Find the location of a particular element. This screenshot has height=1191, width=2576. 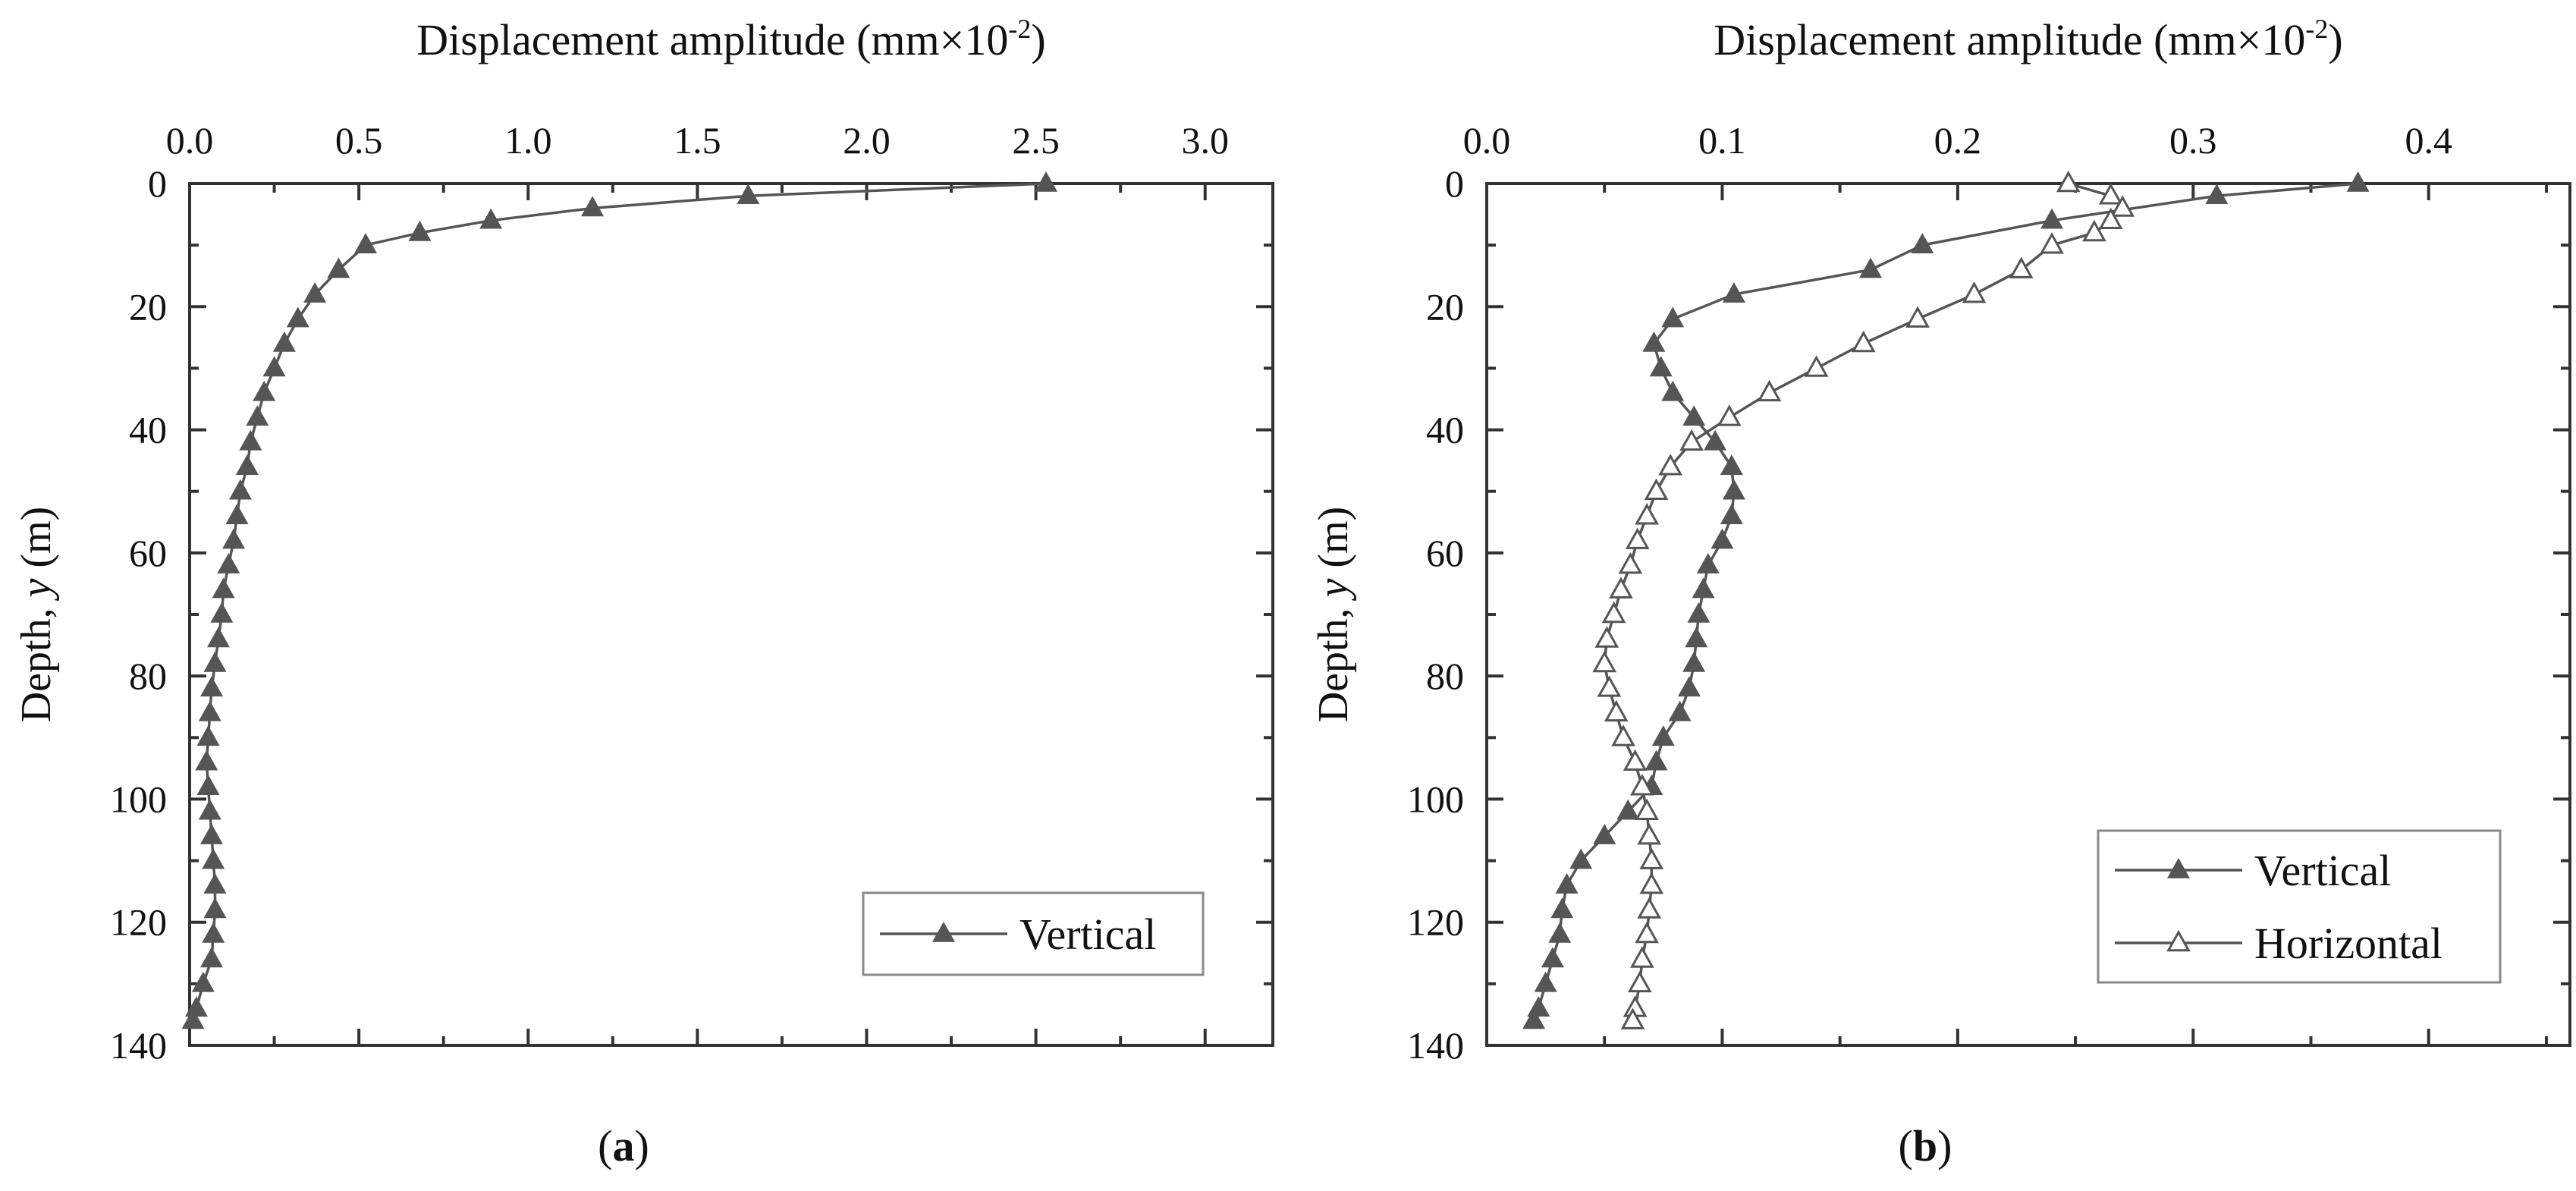

x-tick-label: 0.1 is located at coordinates (1722, 140).